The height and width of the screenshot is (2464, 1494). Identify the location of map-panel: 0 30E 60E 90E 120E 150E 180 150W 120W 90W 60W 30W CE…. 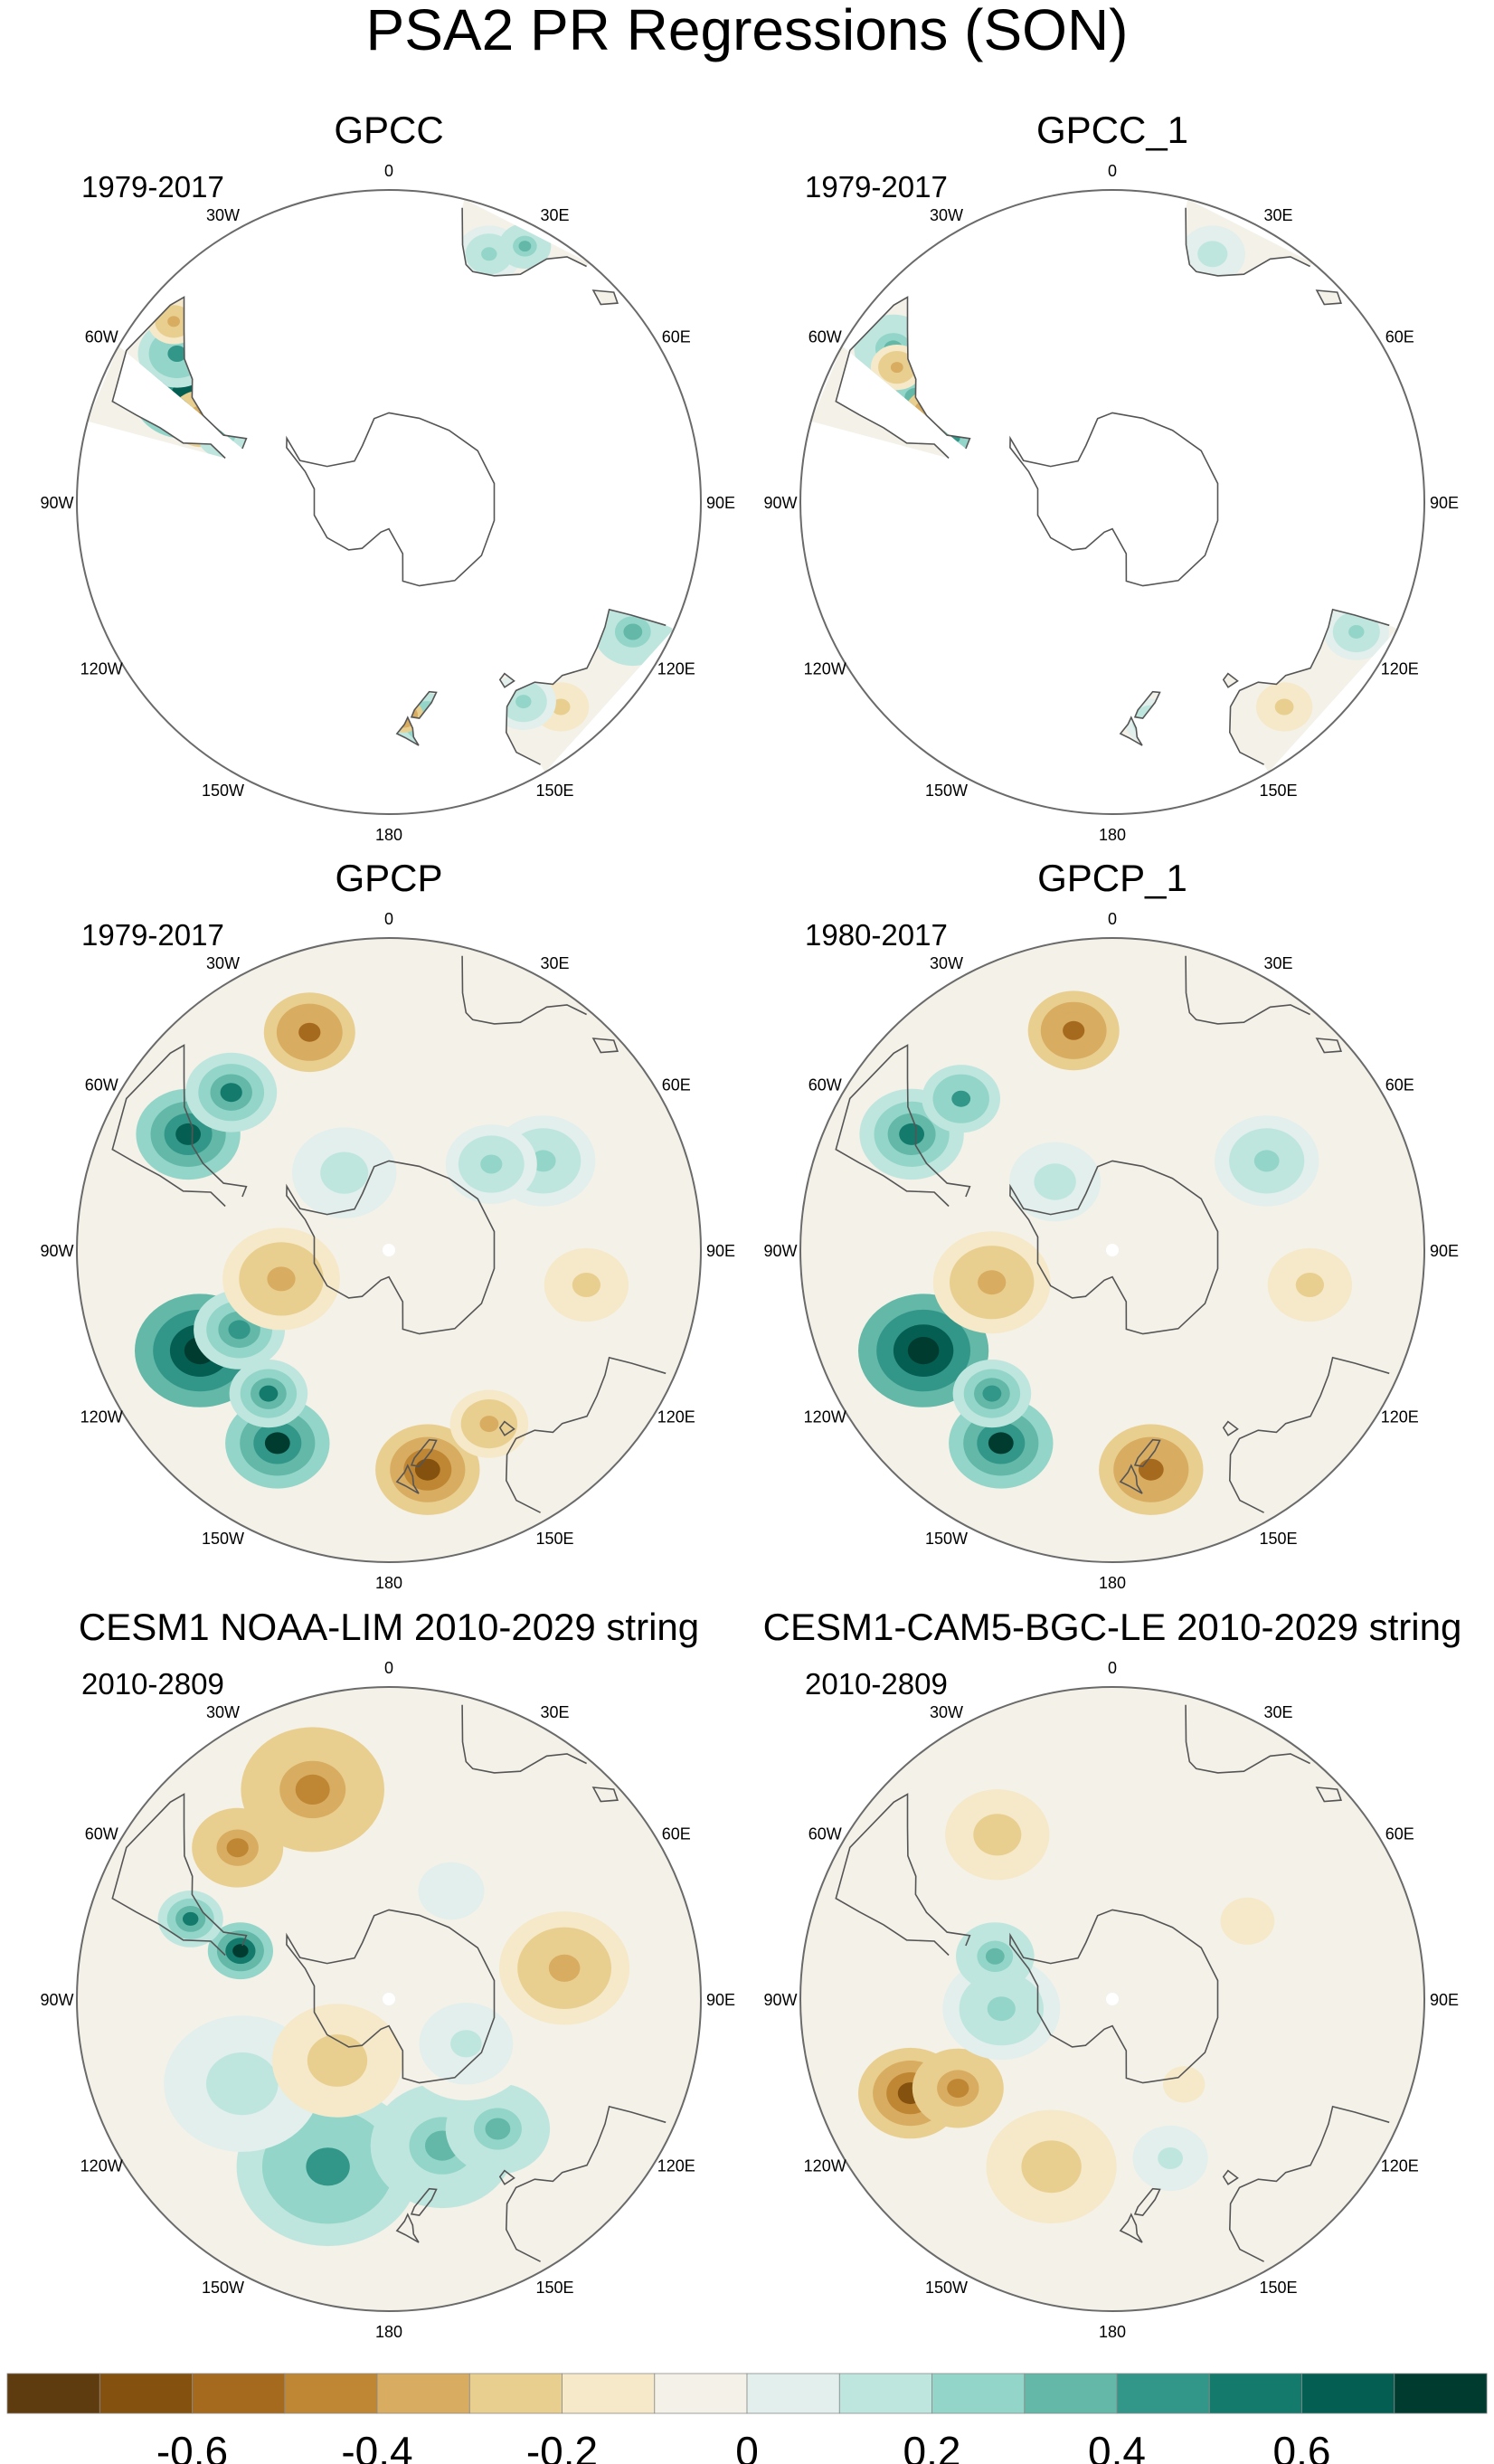
(1112, 1973).